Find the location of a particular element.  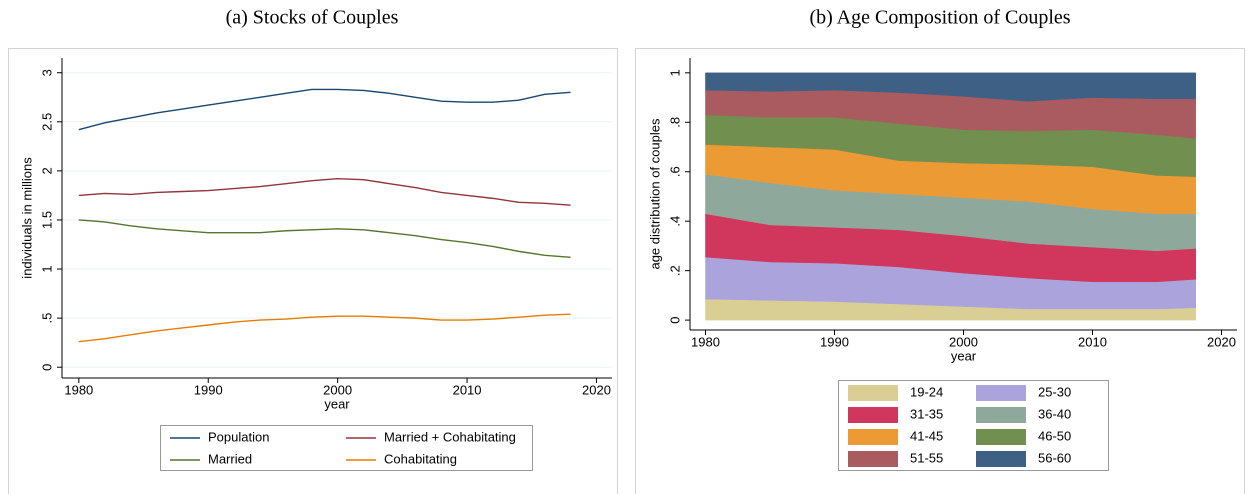

legend-box is located at coordinates (346, 448).